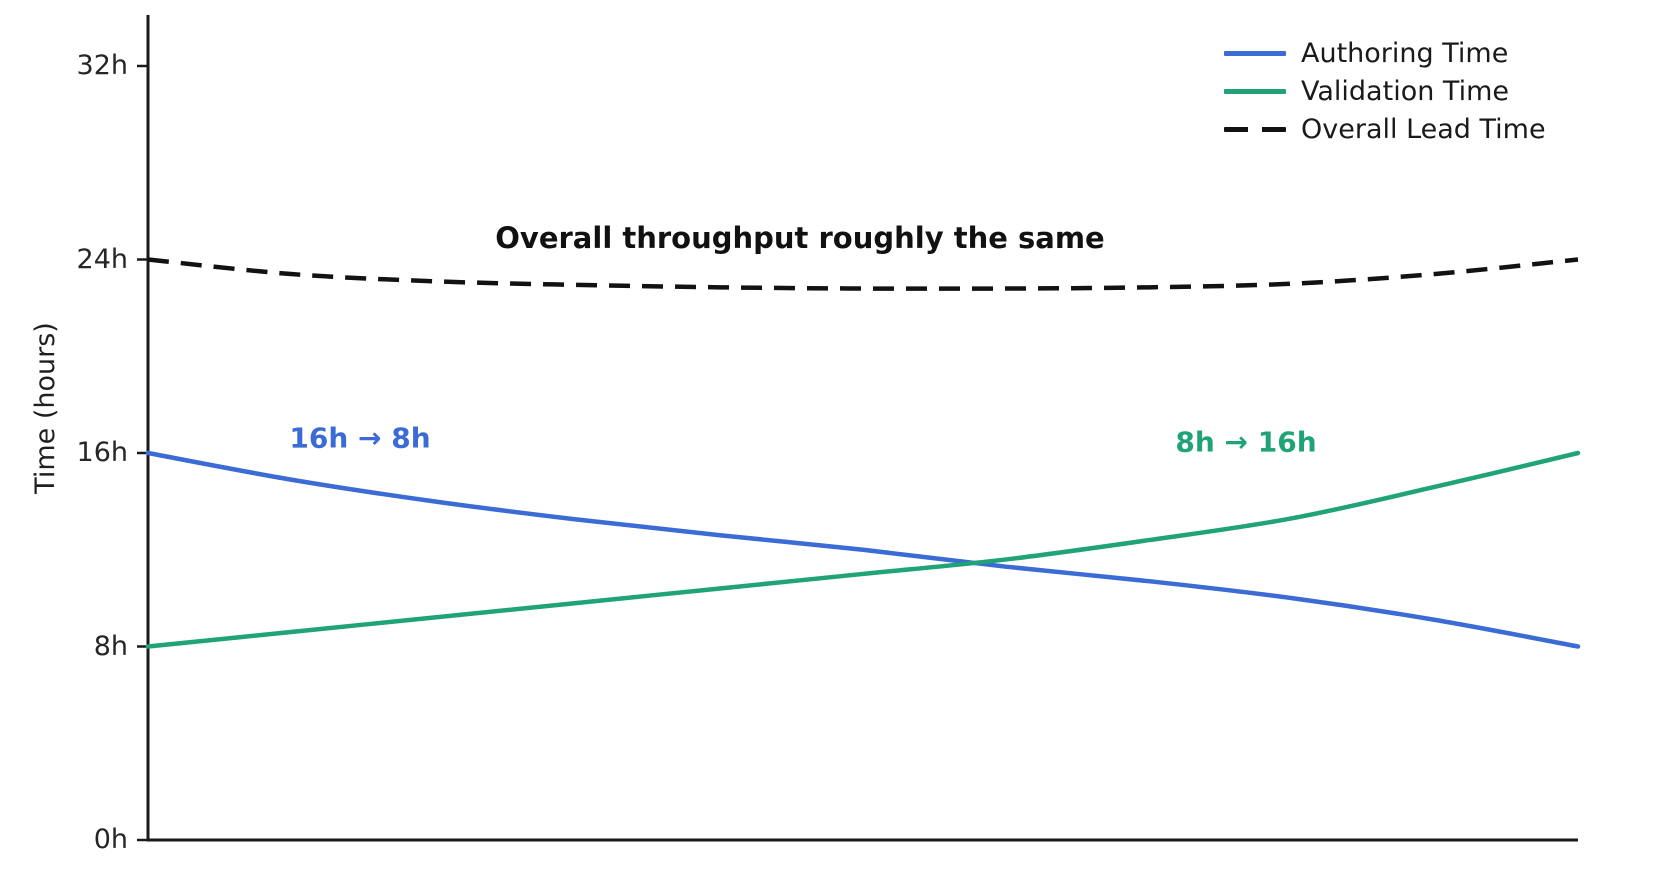  Describe the element at coordinates (1255, 129) in the screenshot. I see `legend-swatch-overall-lead-time` at that location.